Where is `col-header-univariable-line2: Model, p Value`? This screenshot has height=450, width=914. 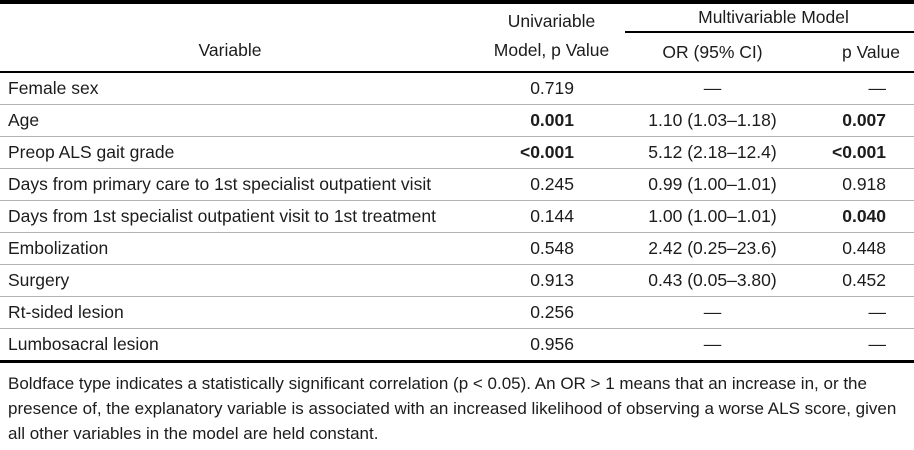 col-header-univariable-line2: Model, p Value is located at coordinates (551, 50).